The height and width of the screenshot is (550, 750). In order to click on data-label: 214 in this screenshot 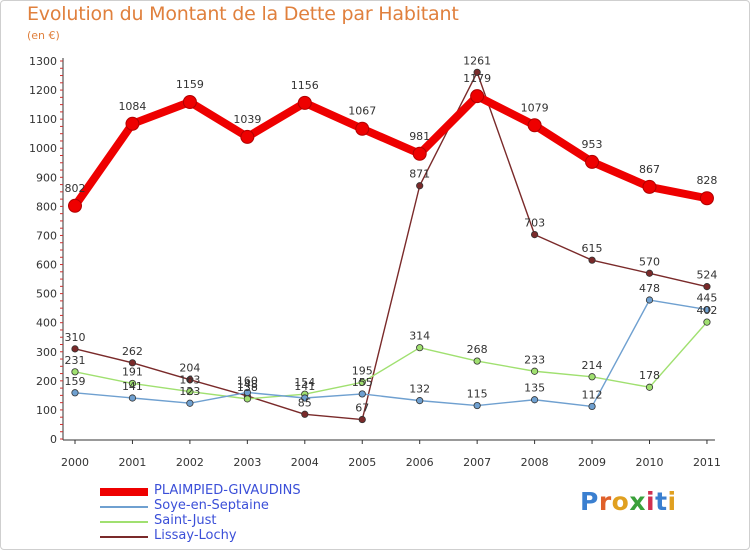, I will do `click(592, 365)`.